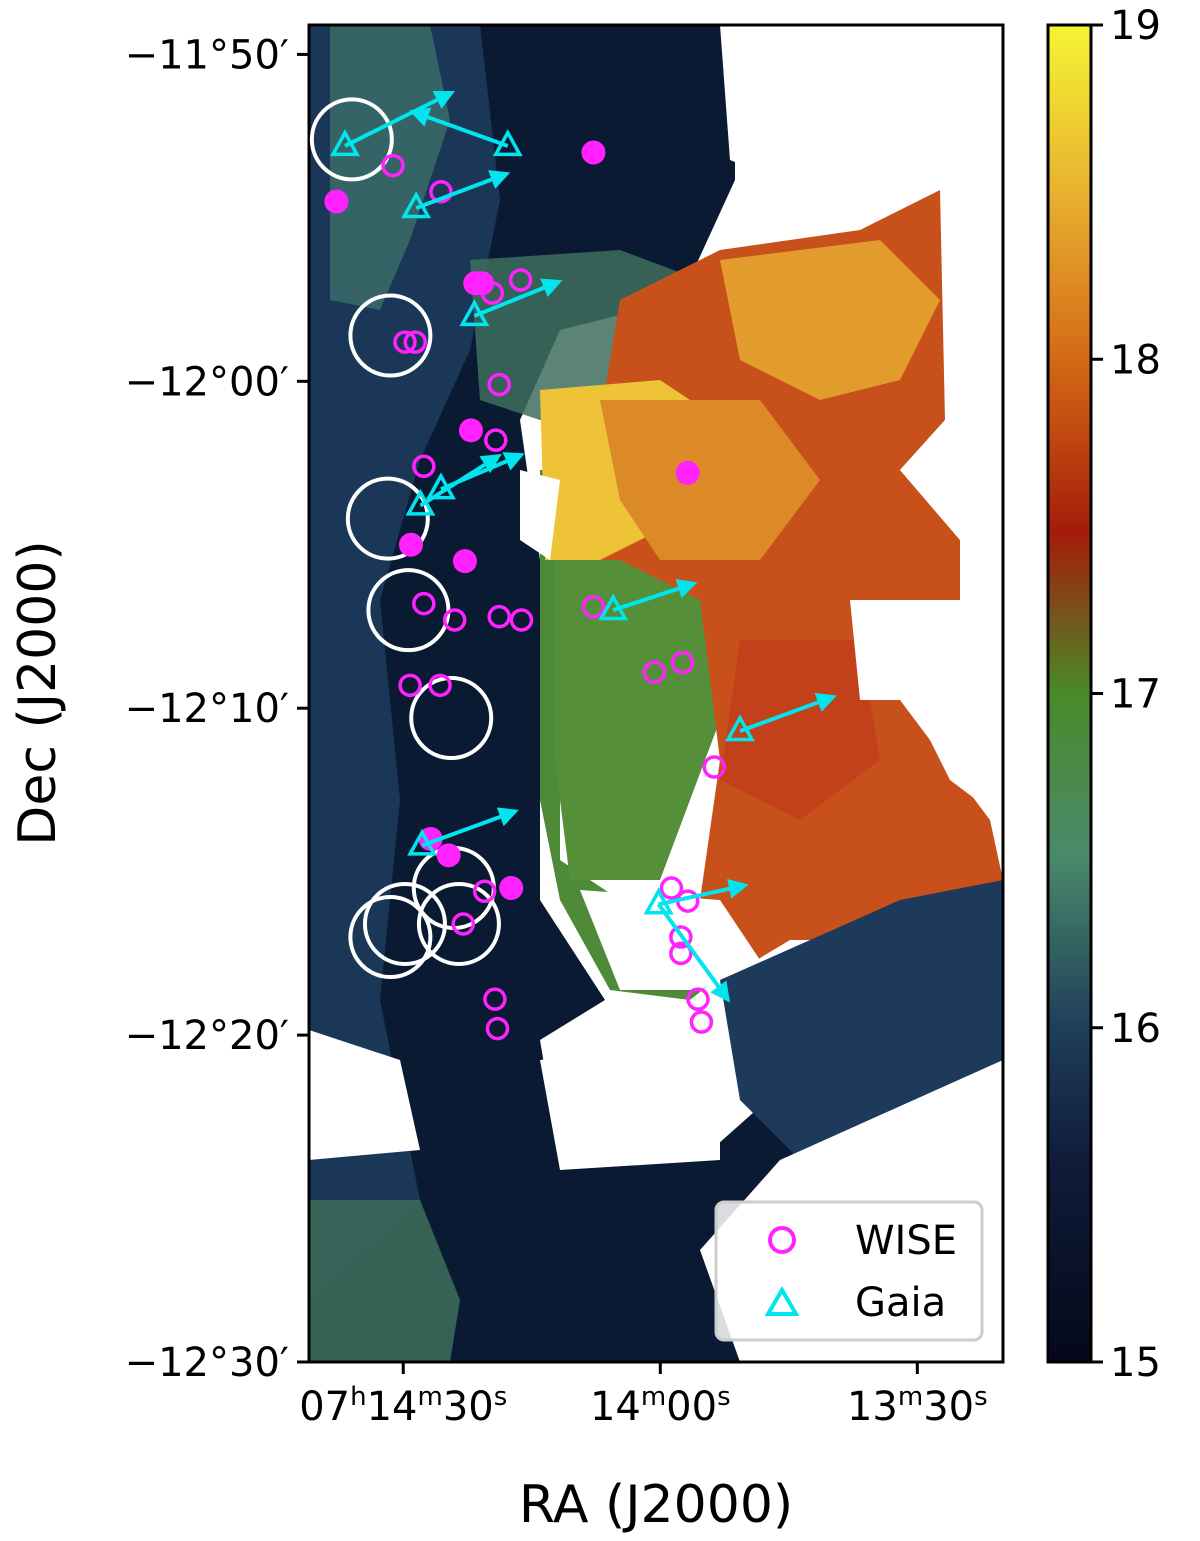 The height and width of the screenshot is (1541, 1200). Describe the element at coordinates (1135, 26) in the screenshot. I see `colorbar-tick-label-4: 19` at that location.